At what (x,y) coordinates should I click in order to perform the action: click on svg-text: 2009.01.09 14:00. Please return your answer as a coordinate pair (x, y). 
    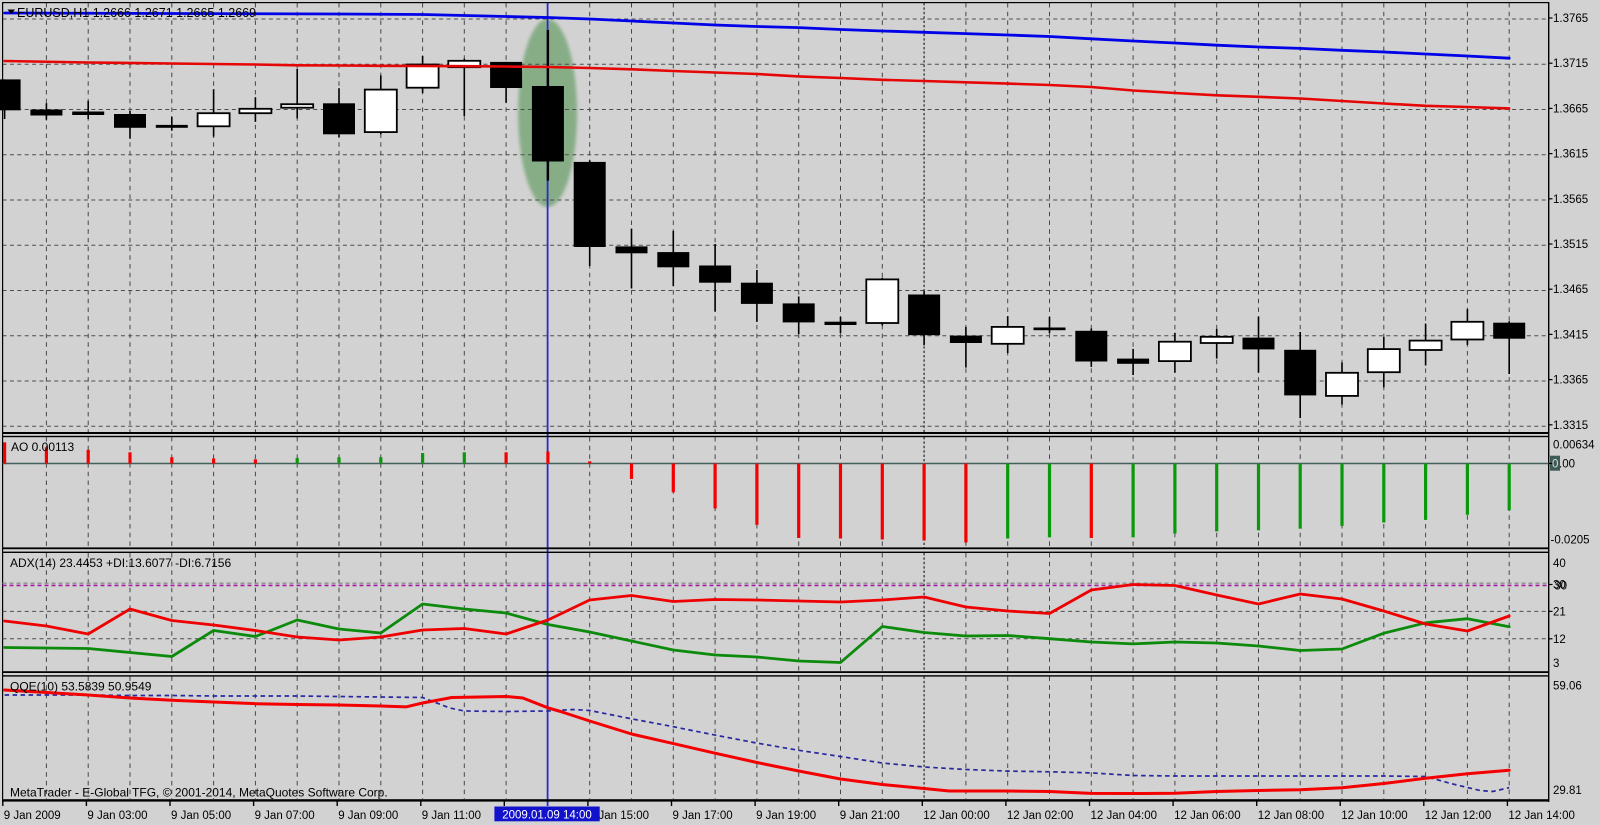
    Looking at the image, I should click on (547, 816).